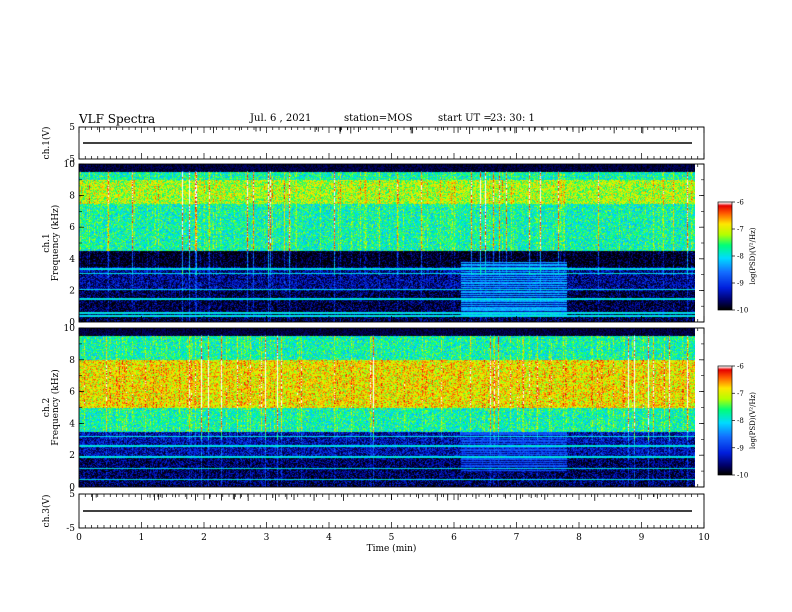 This screenshot has width=792, height=612. What do you see at coordinates (642, 538) in the screenshot?
I see `x-tick-label: 9` at bounding box center [642, 538].